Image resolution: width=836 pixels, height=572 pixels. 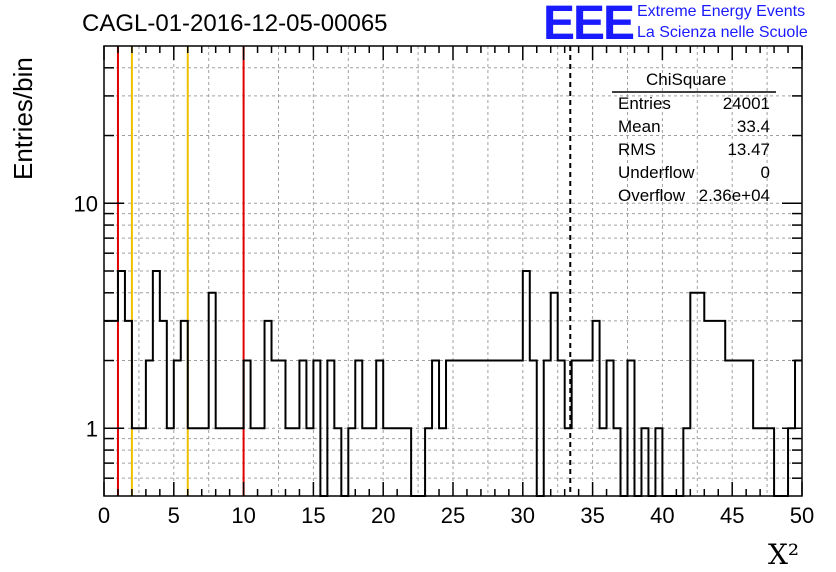 I want to click on stats-label-overflow: Overflow, so click(x=652, y=195).